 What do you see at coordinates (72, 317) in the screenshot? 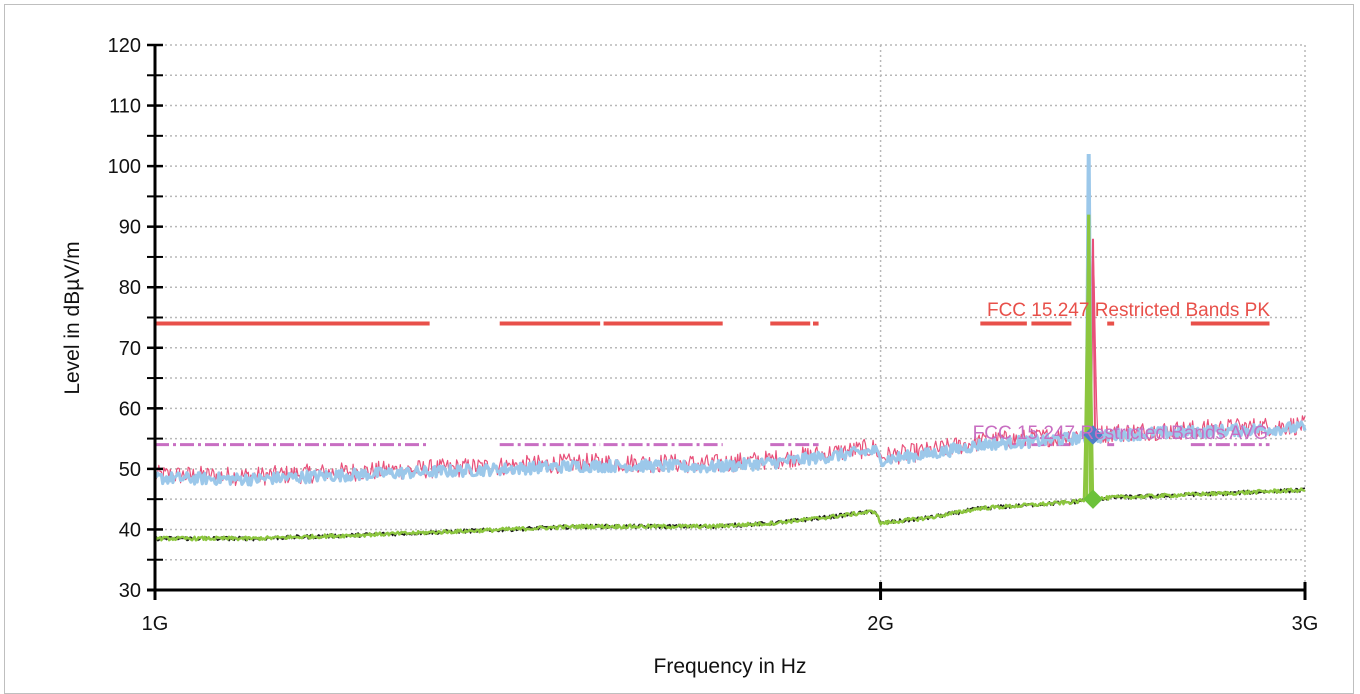
I see `y-axis-title: Level in dBµV/m` at bounding box center [72, 317].